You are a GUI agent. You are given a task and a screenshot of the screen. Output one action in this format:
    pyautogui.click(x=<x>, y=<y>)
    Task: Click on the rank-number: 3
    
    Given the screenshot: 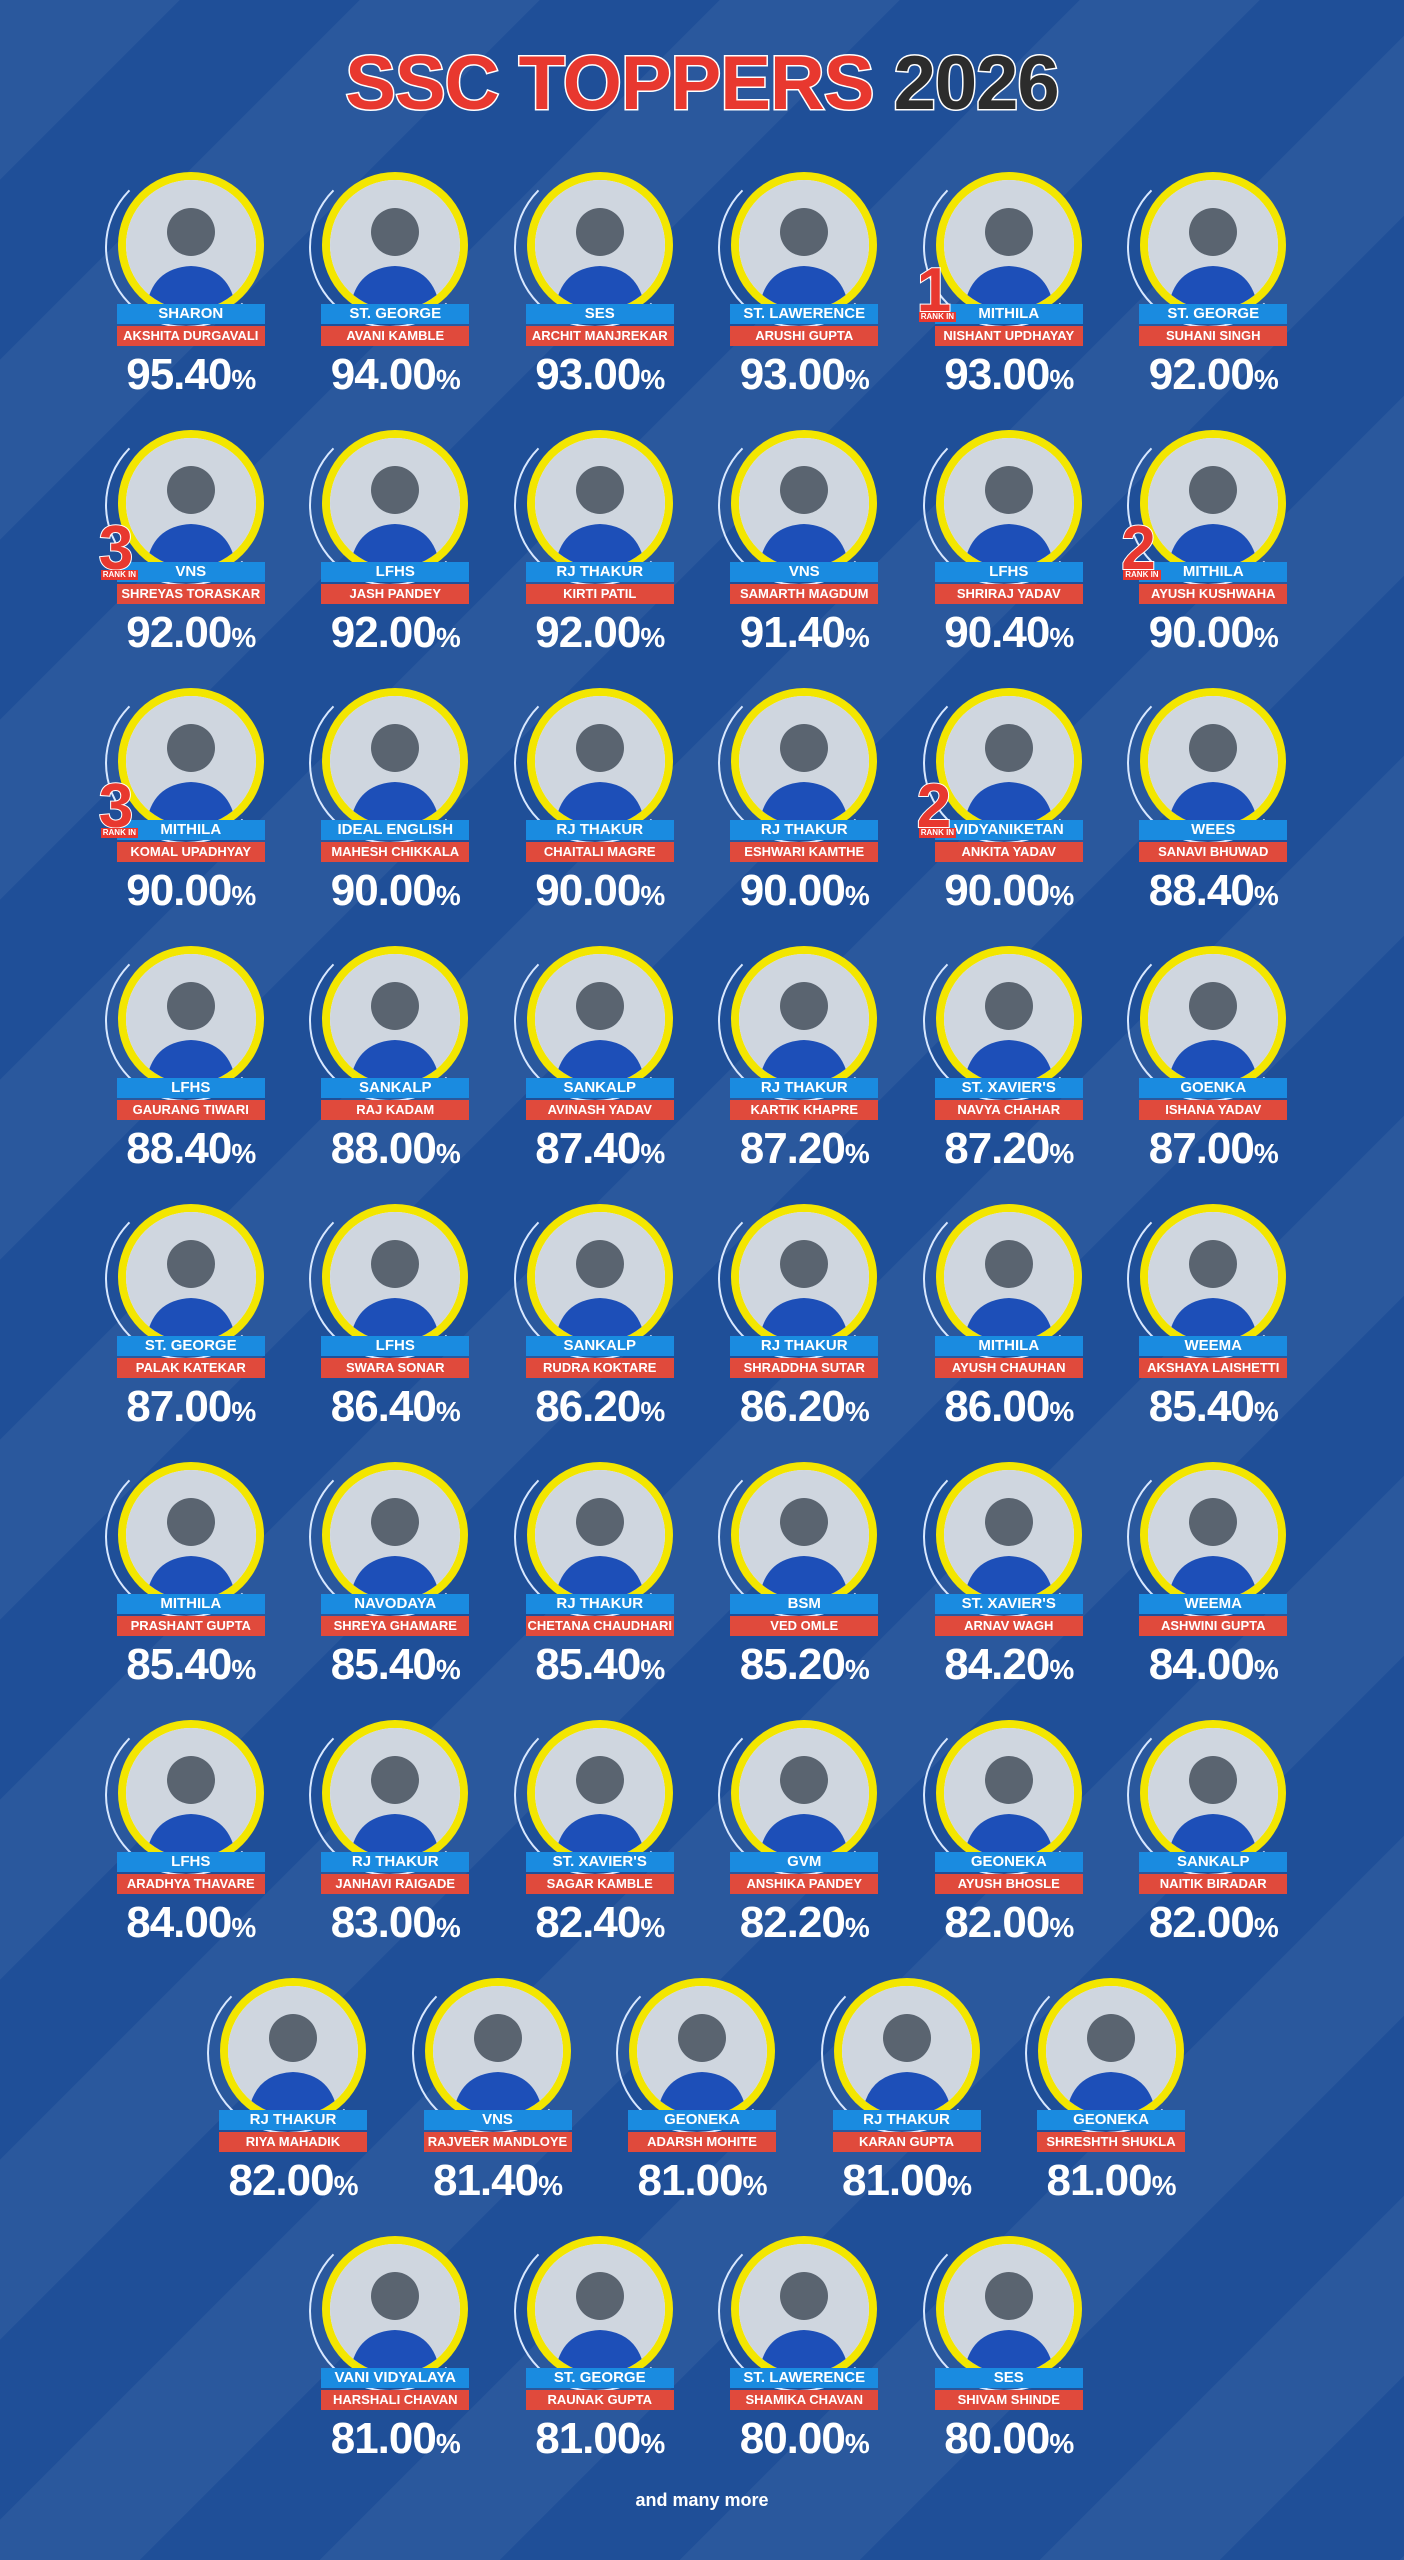 What is the action you would take?
    pyautogui.click(x=116, y=806)
    